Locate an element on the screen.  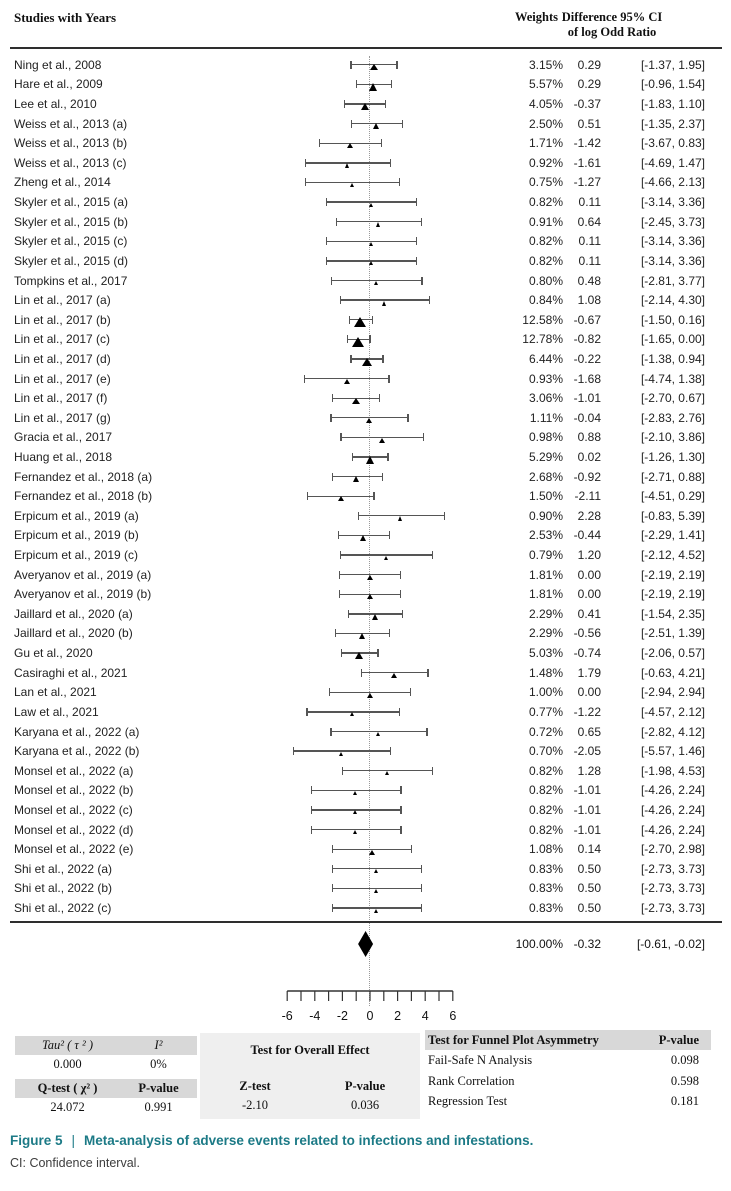
estimate-value: 0.00 is located at coordinates (589, 594).